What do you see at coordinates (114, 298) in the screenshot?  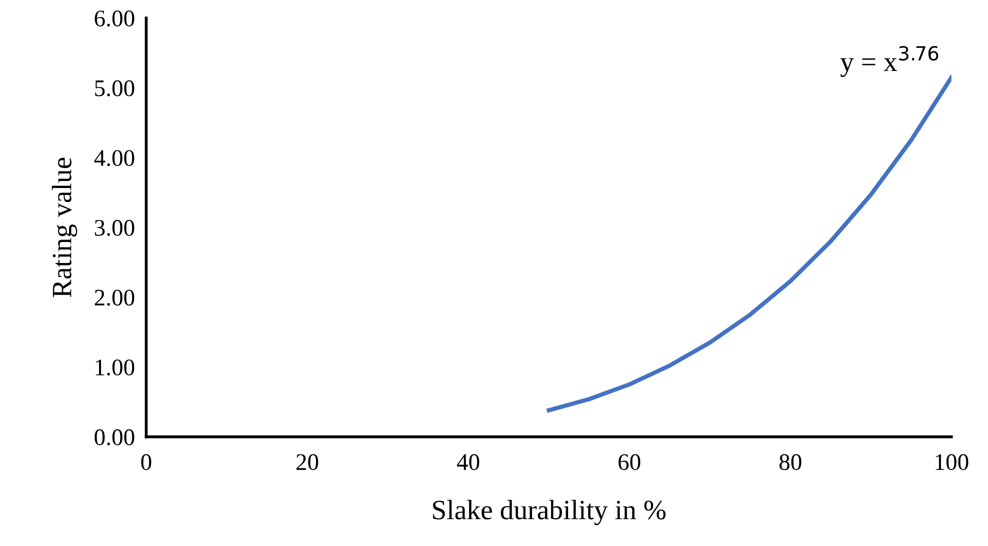 I see `y-tick-label: 2.00` at bounding box center [114, 298].